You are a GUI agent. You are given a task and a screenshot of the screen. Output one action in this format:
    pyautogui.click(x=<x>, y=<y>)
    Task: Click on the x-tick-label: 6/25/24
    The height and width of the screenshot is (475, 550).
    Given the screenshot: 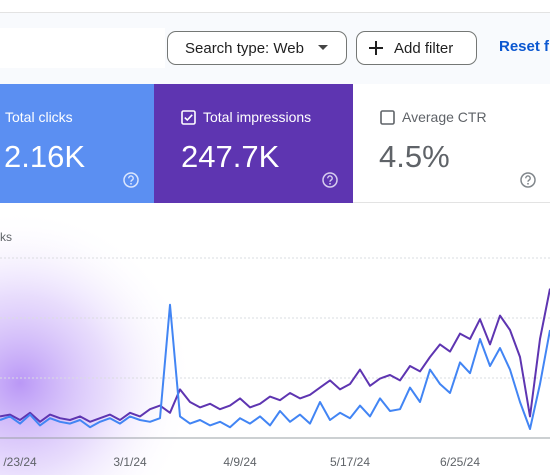 What is the action you would take?
    pyautogui.click(x=460, y=462)
    